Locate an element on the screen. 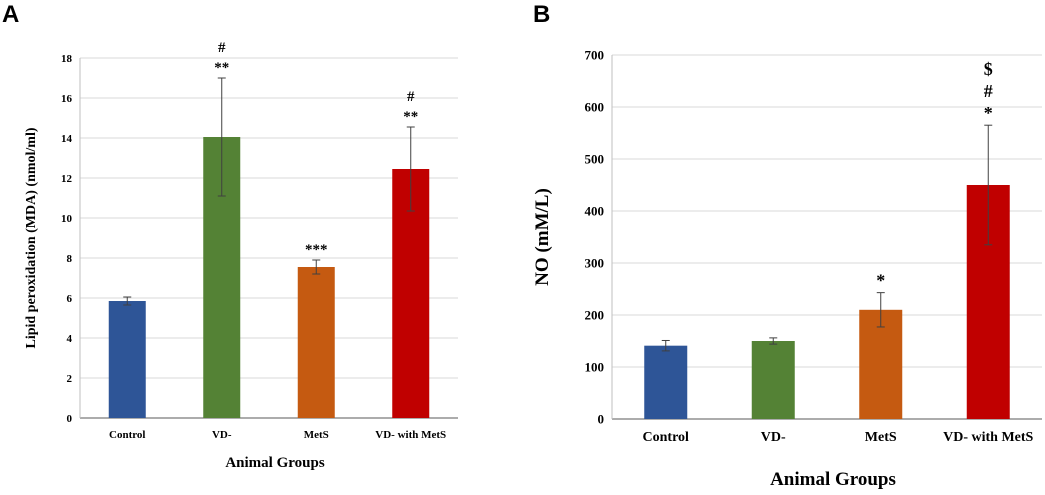 This screenshot has height=495, width=1045. y-axis-title: NO (mM/L) is located at coordinates (542, 237).